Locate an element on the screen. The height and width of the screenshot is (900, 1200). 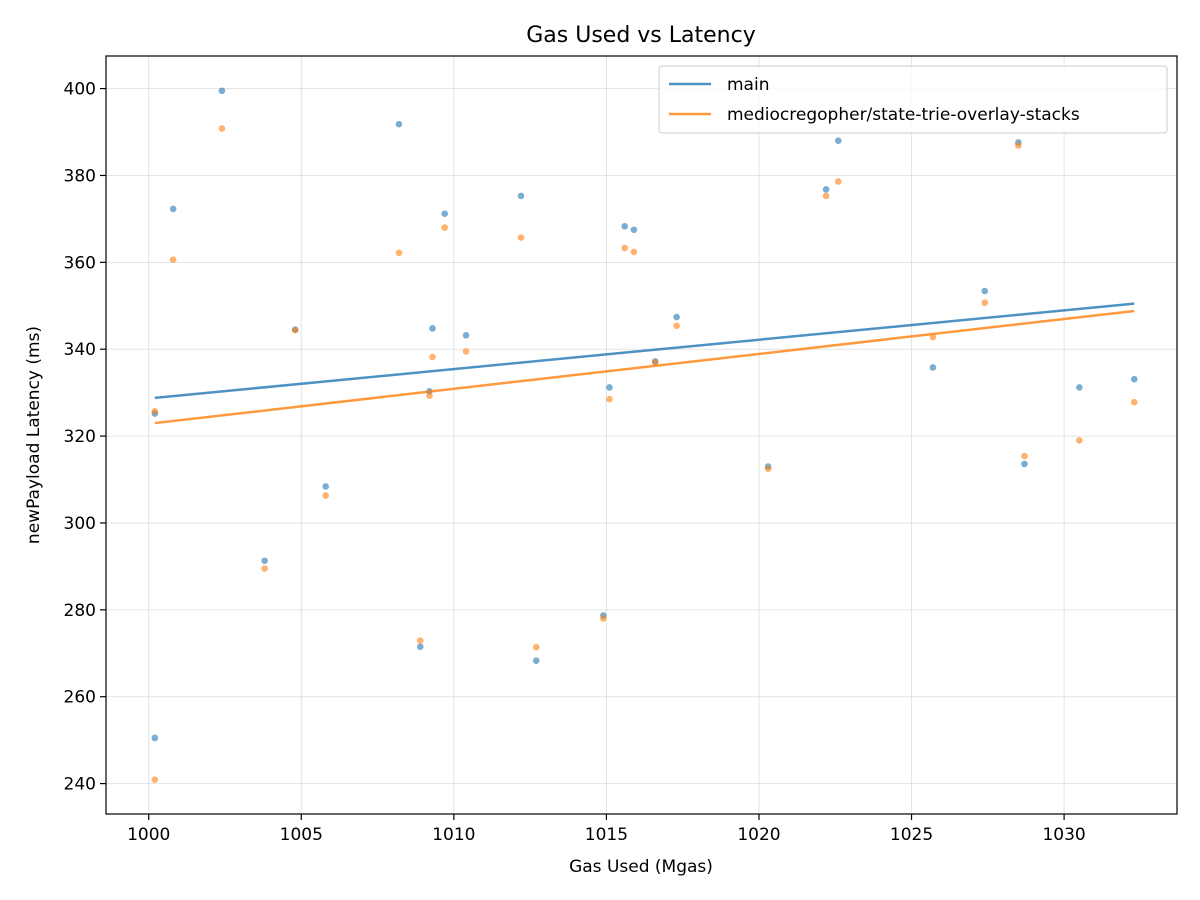
x-tick-label: 1015 is located at coordinates (606, 835).